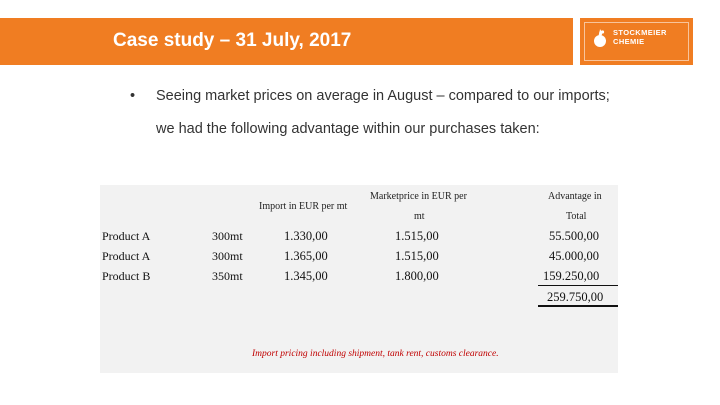 The height and width of the screenshot is (405, 720). I want to click on row-1-product: Product A, so click(126, 236).